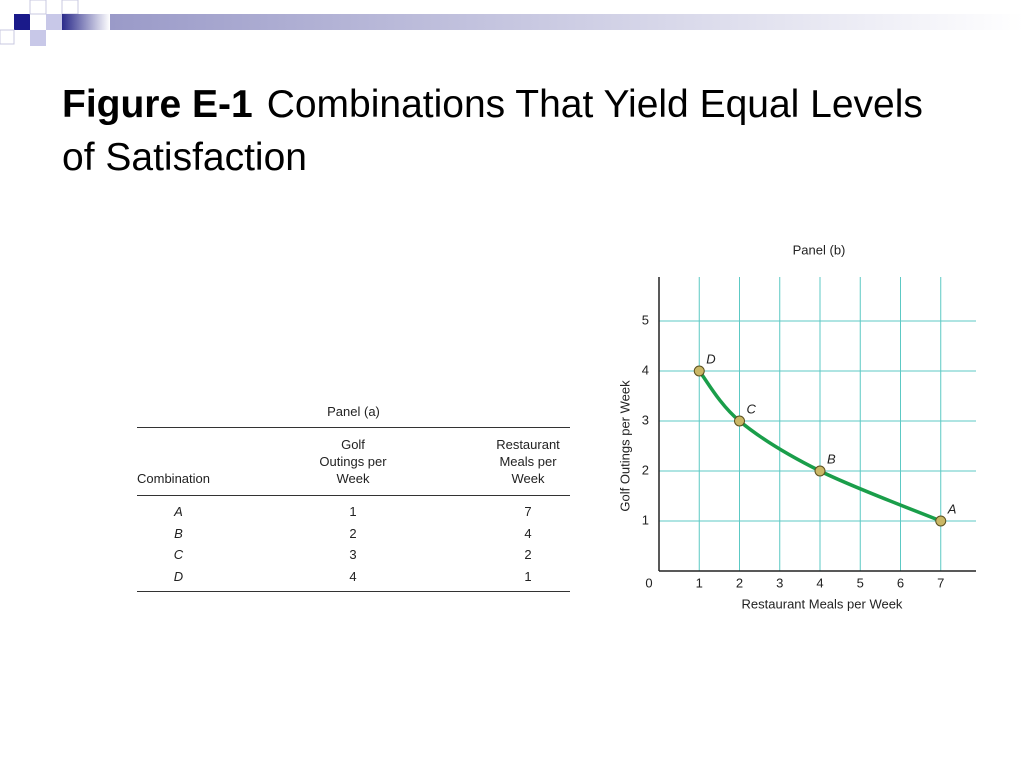 The height and width of the screenshot is (768, 1024). Describe the element at coordinates (645, 319) in the screenshot. I see `y-tick-label: 5` at that location.